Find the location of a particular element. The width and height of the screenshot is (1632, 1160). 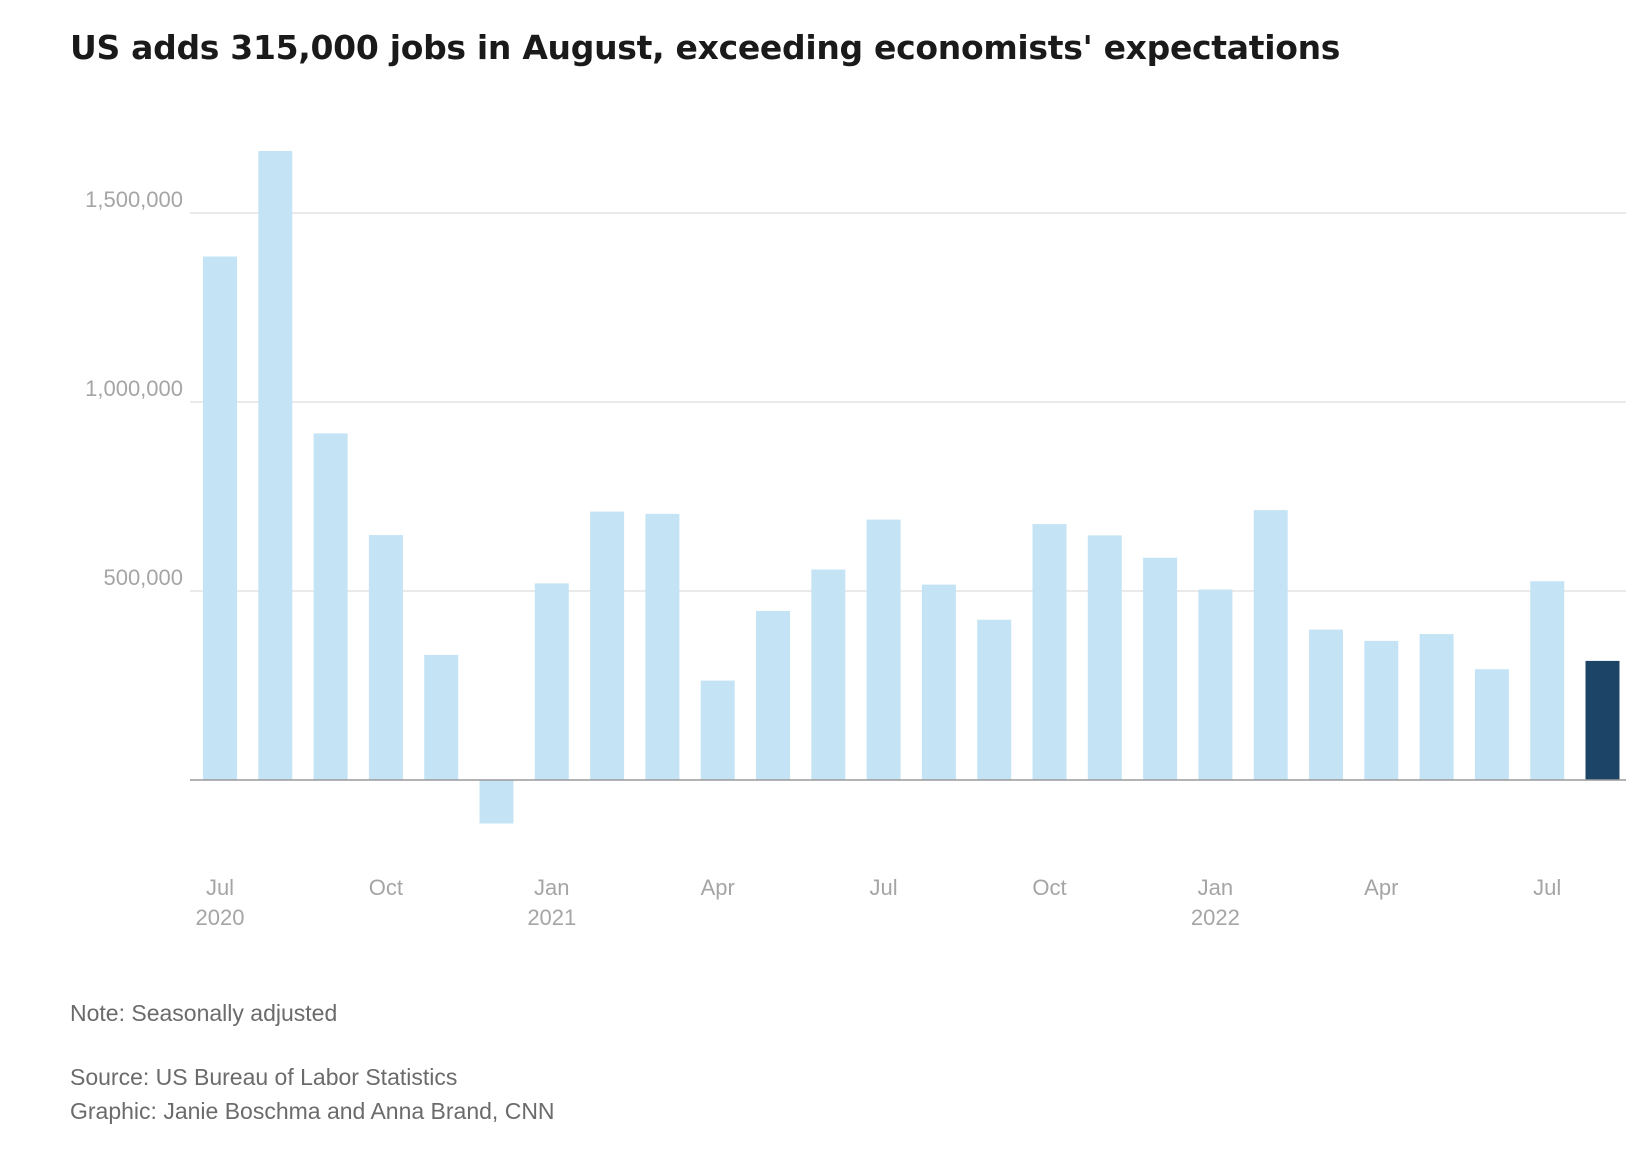

y-tick-label: 1,000,000 is located at coordinates (134, 388).